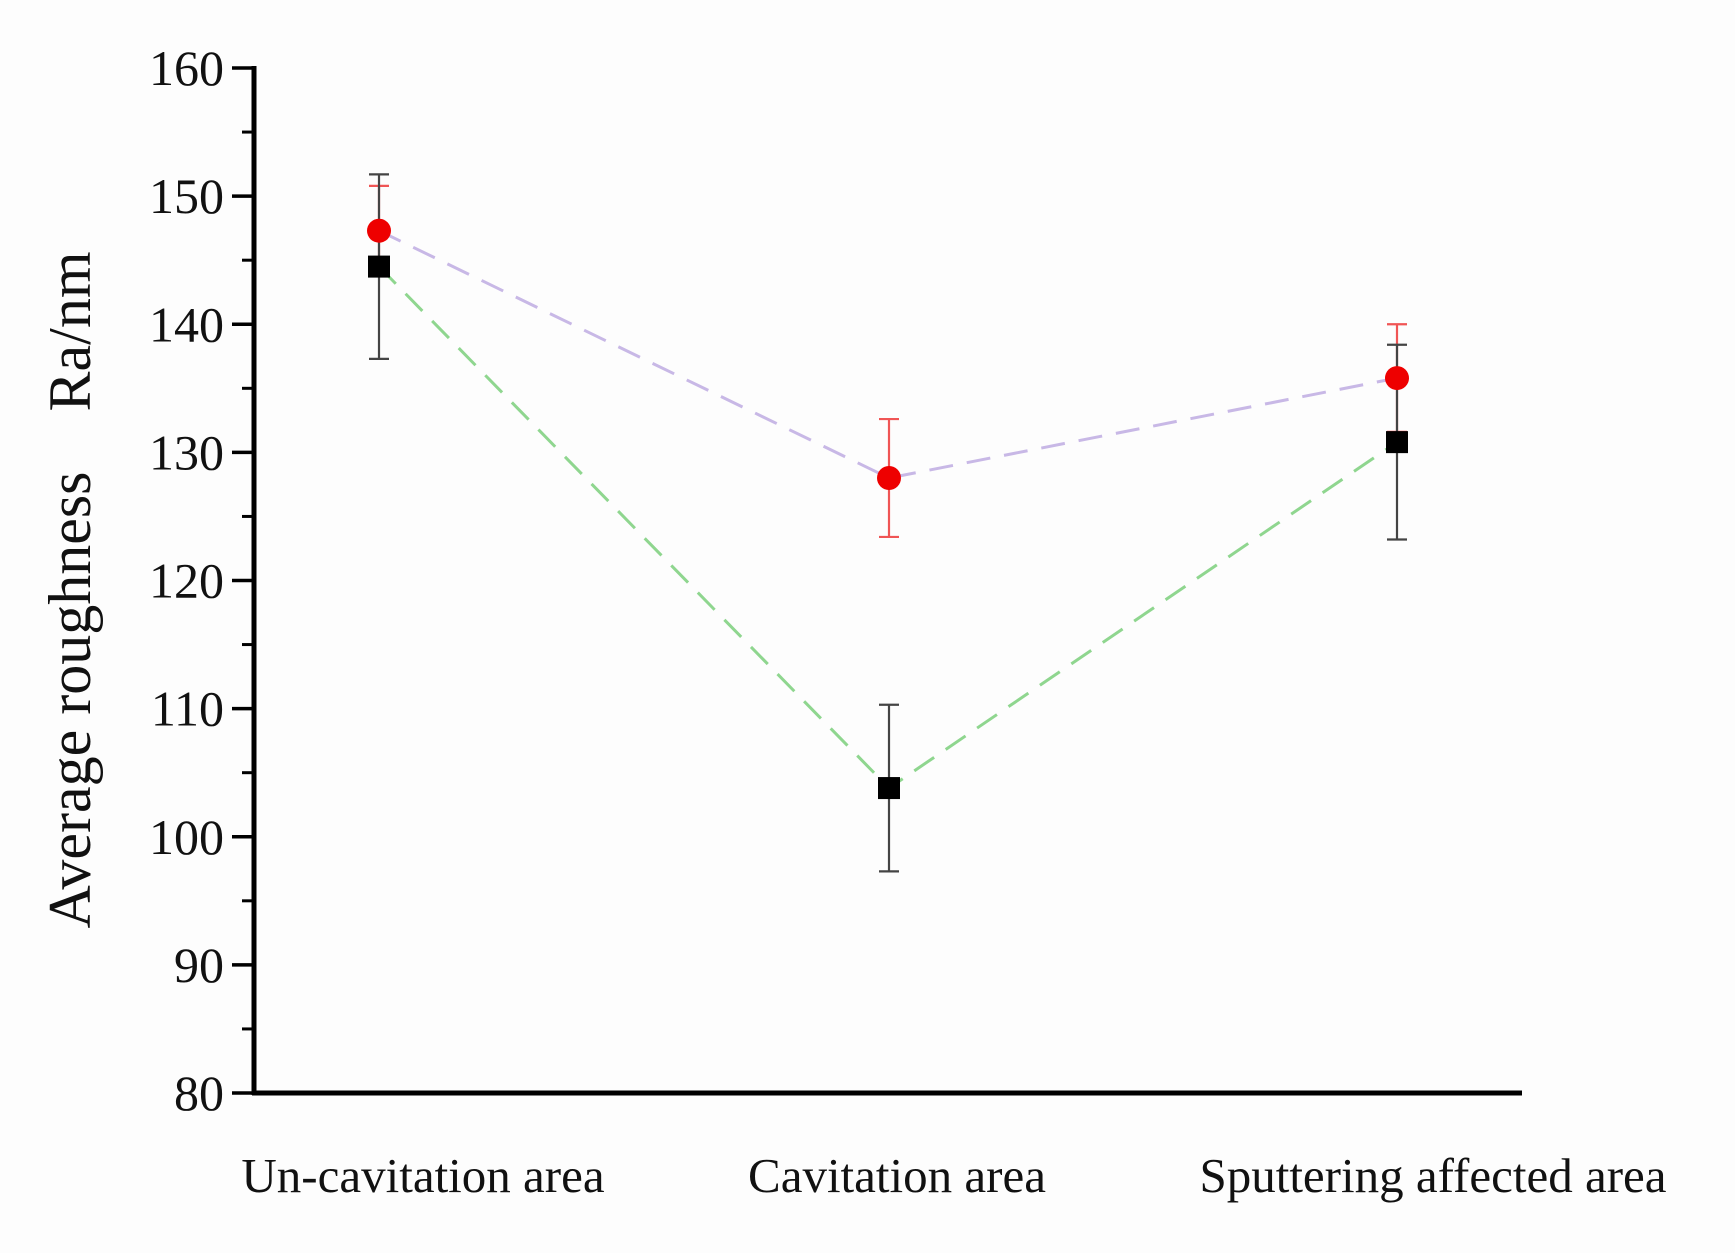  What do you see at coordinates (70, 589) in the screenshot?
I see `y-axis-title: Average roughness Ra/nm` at bounding box center [70, 589].